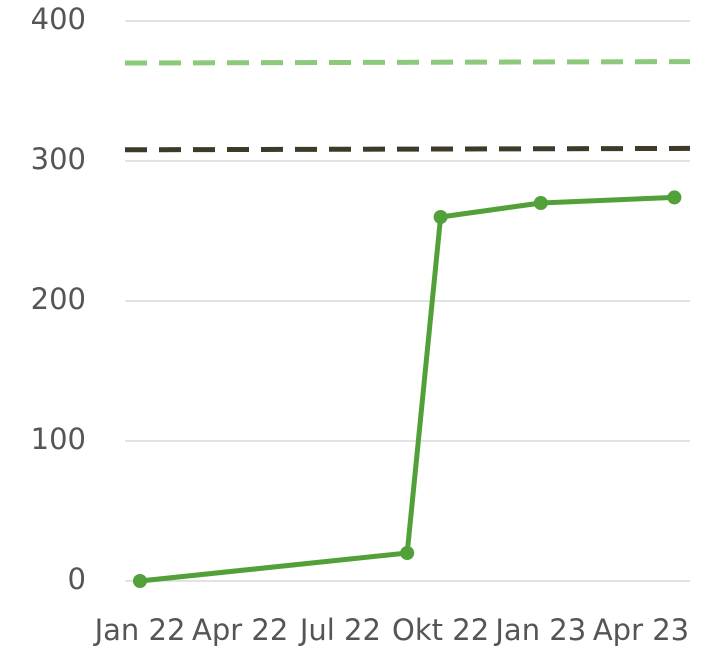 The width and height of the screenshot is (725, 651). What do you see at coordinates (58, 19) in the screenshot?
I see `y-tick-label: 400` at bounding box center [58, 19].